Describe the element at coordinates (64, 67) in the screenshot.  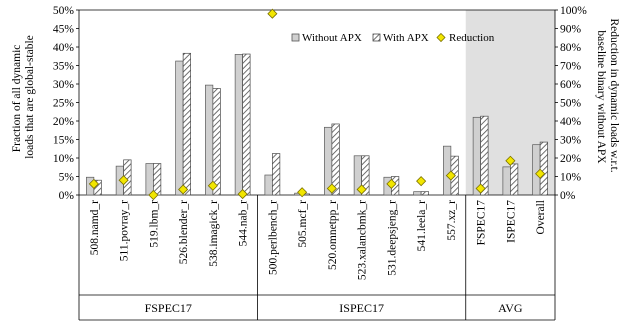
I see `left-tick-label: 35%` at that location.